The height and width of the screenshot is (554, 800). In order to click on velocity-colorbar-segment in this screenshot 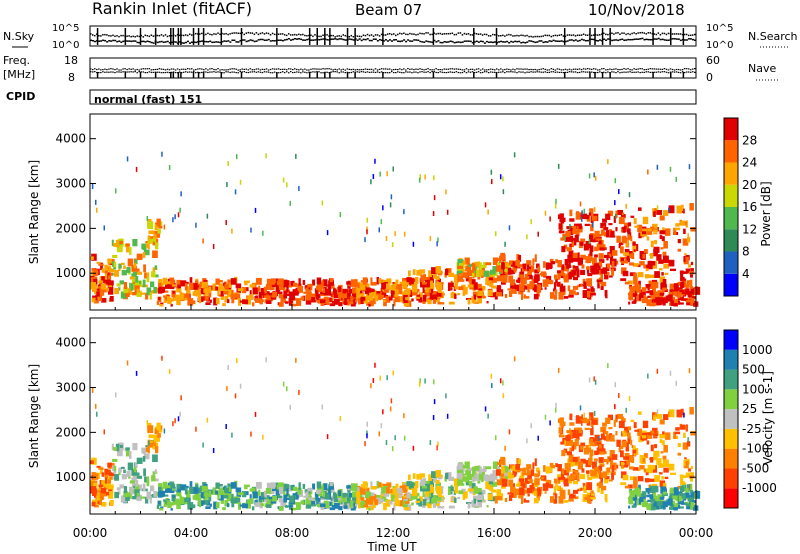, I will do `click(731, 340)`.